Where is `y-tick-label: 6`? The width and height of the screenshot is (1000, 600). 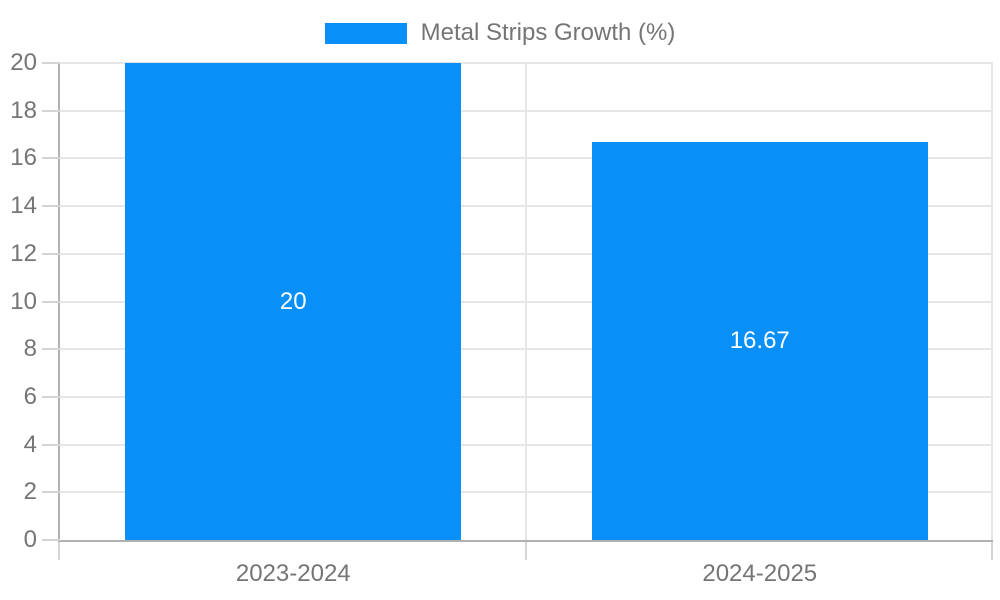 y-tick-label: 6 is located at coordinates (30, 396).